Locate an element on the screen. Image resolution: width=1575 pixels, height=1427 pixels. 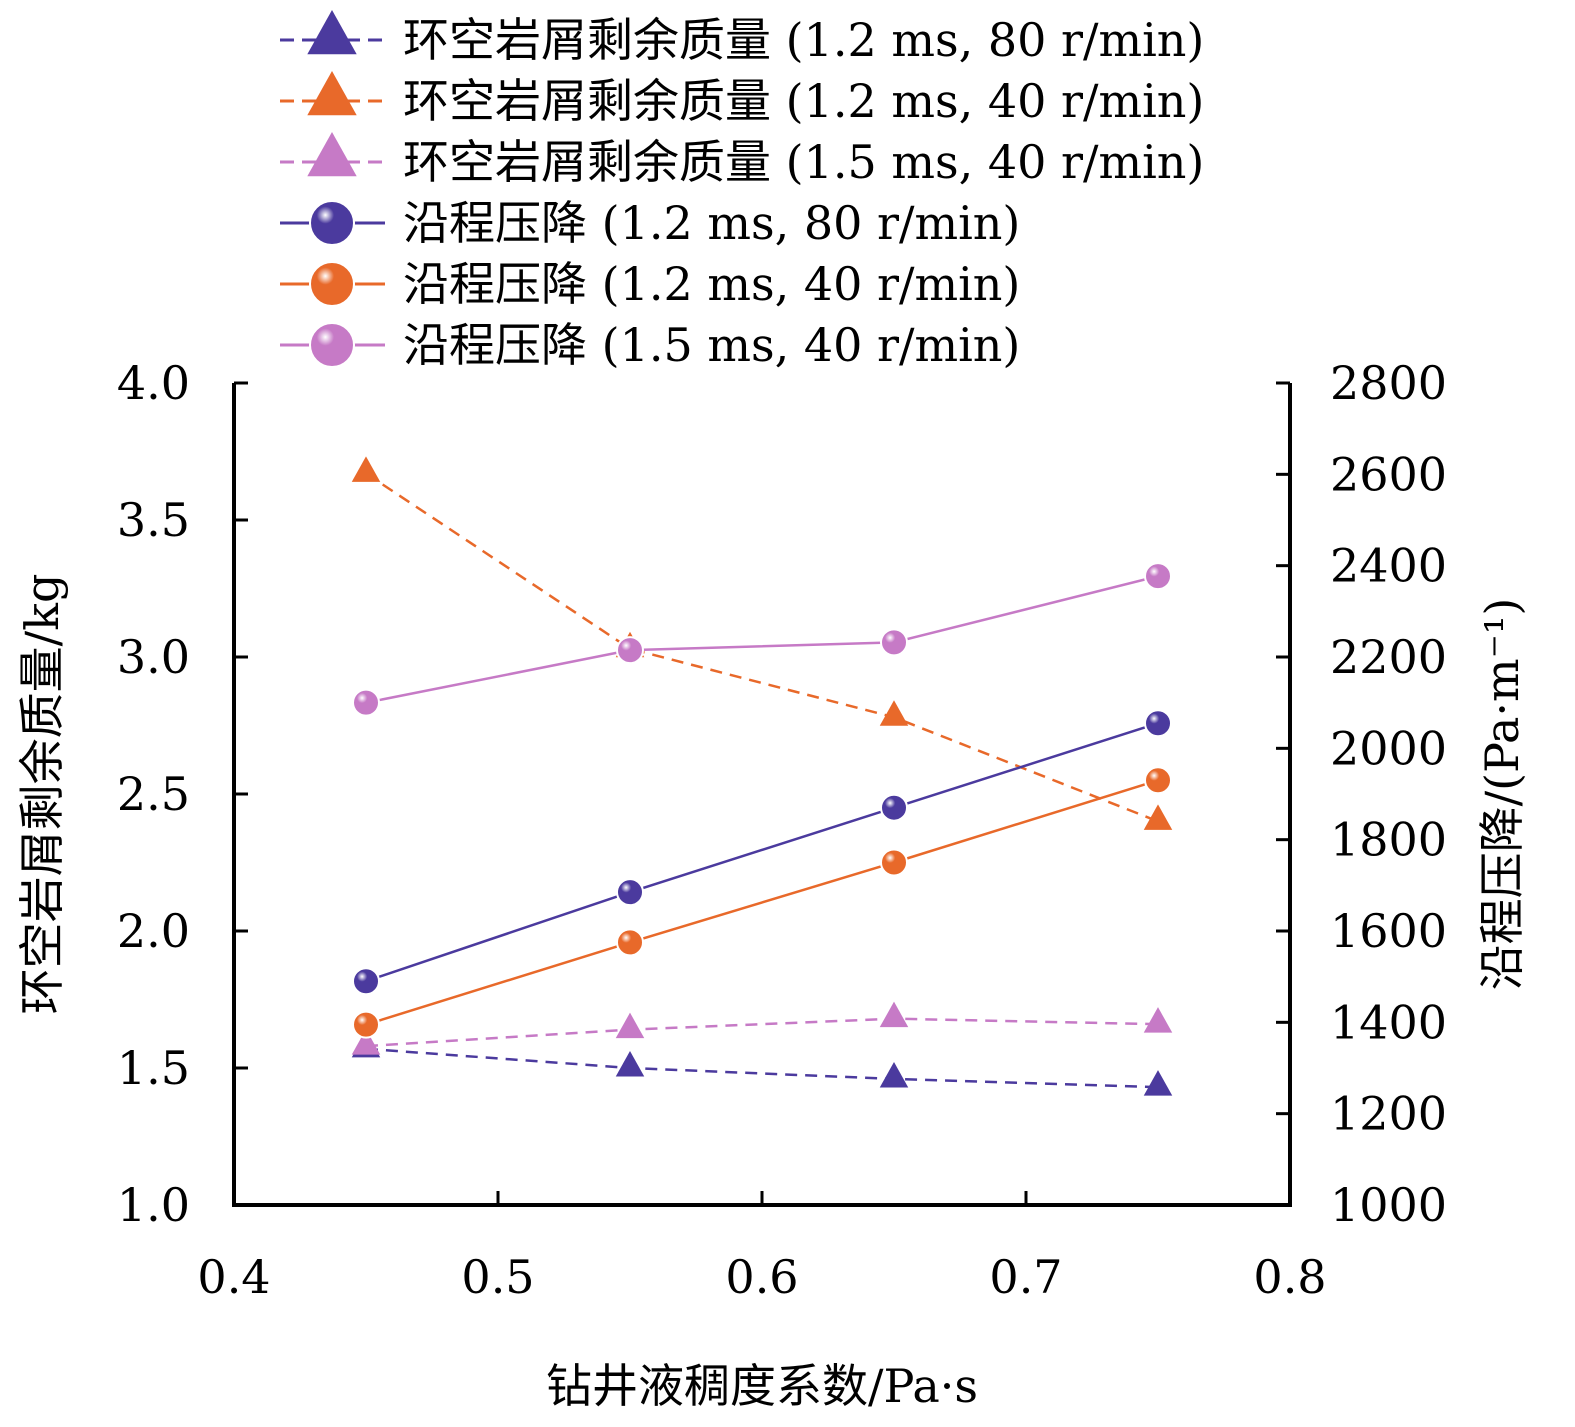
legend-label: 环空岩屑剩余质量 (1.5 ms, 40 r/min) is located at coordinates (803, 162).